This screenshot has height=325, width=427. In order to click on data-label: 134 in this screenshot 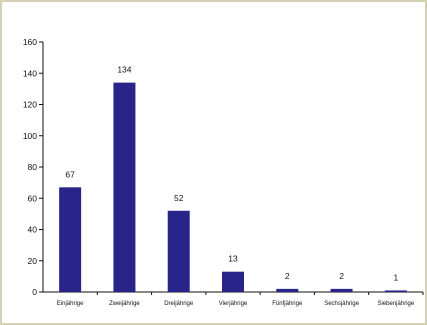, I will do `click(124, 70)`.